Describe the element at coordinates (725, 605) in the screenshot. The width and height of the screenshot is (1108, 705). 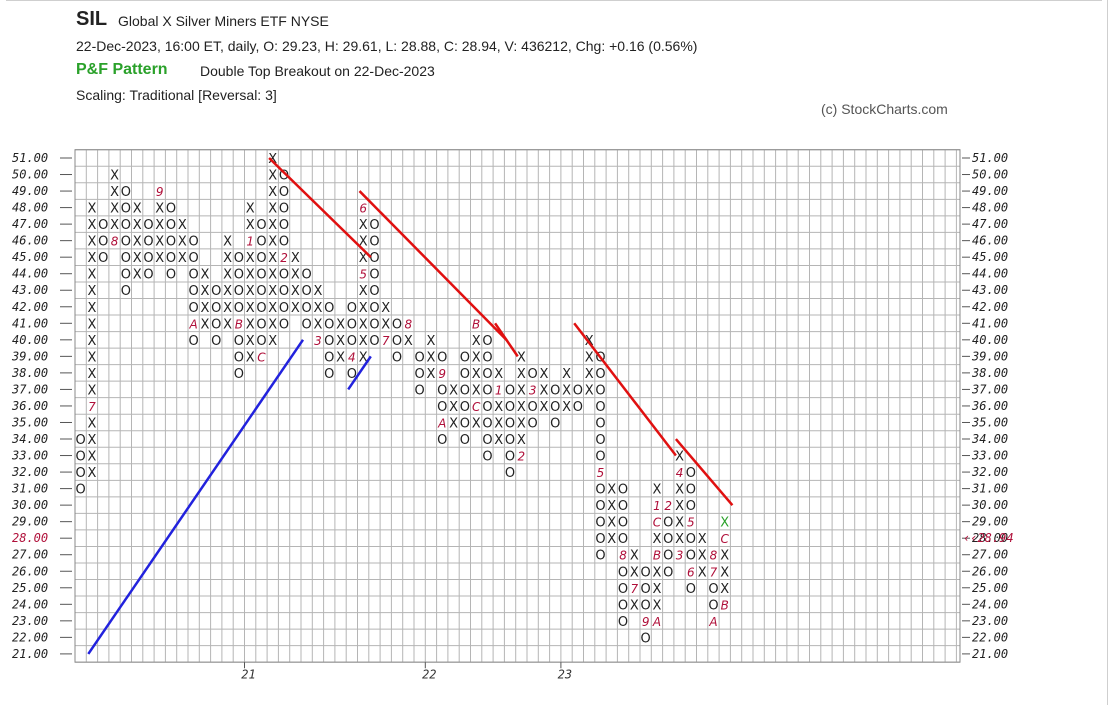
I see `month-marker: B` at that location.